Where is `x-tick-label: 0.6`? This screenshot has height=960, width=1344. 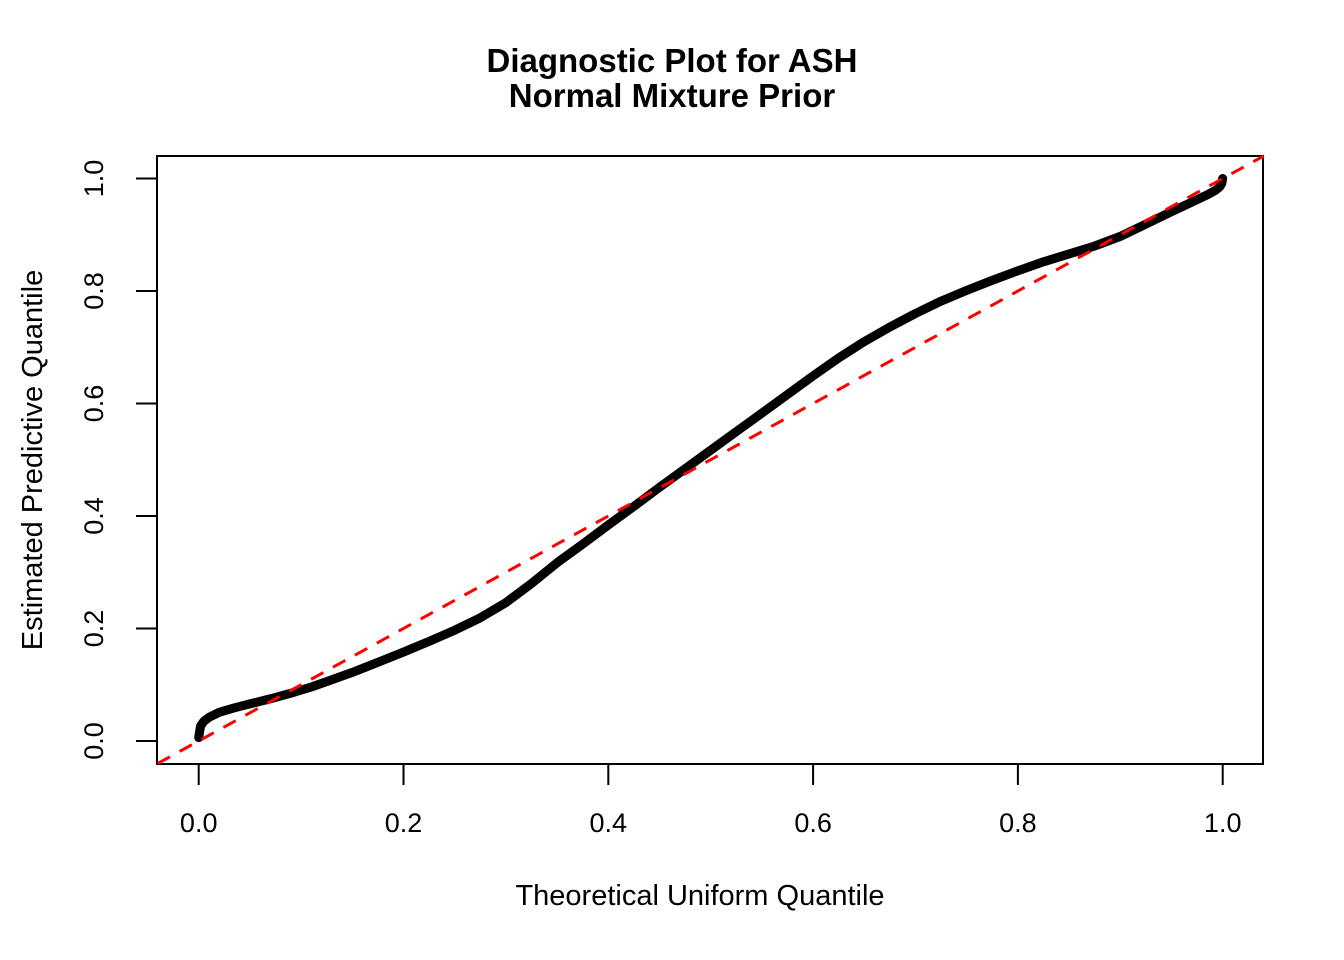 x-tick-label: 0.6 is located at coordinates (813, 823).